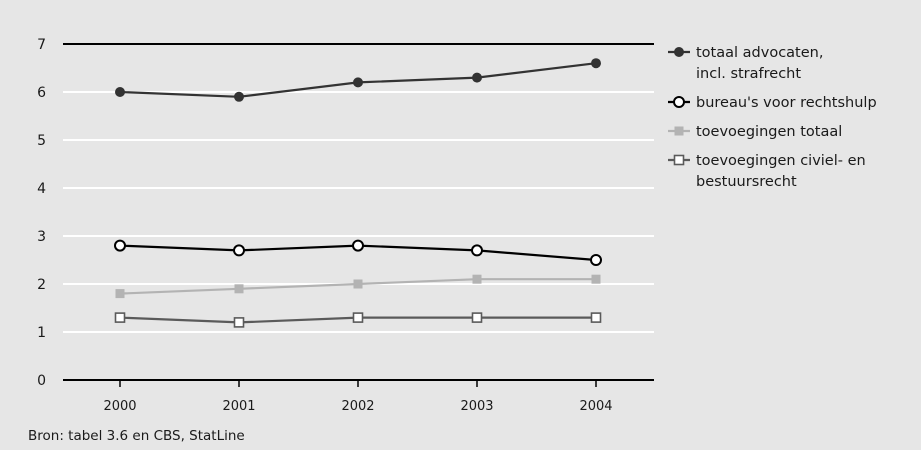  What do you see at coordinates (748, 74) in the screenshot?
I see `legend-label-1-line-2: incl. strafrecht` at bounding box center [748, 74].